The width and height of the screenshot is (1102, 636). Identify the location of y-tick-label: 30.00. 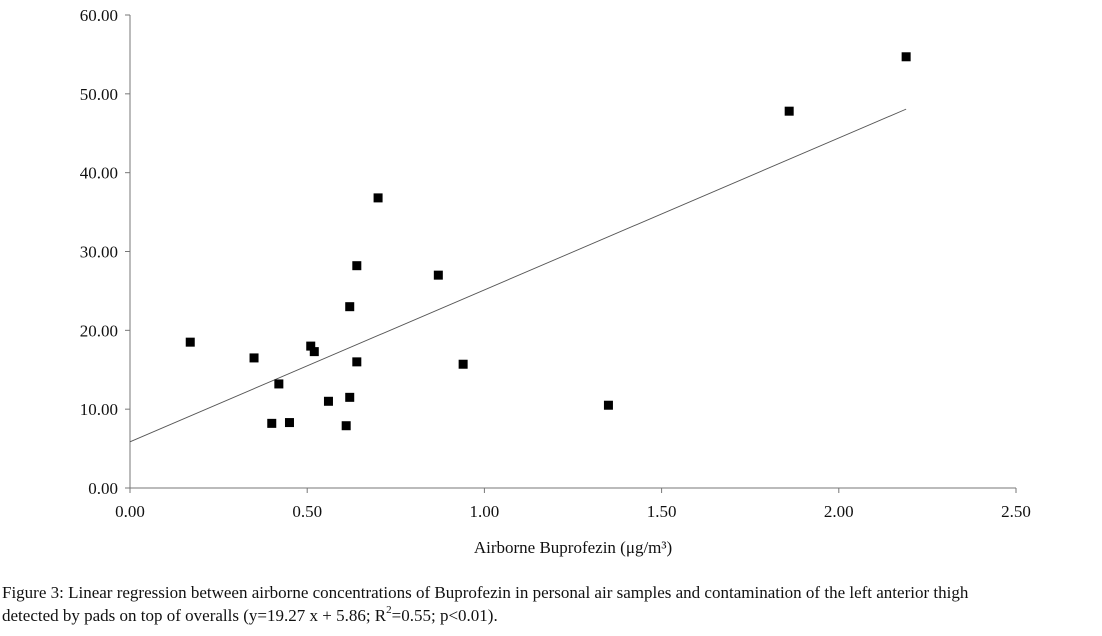
(99, 252).